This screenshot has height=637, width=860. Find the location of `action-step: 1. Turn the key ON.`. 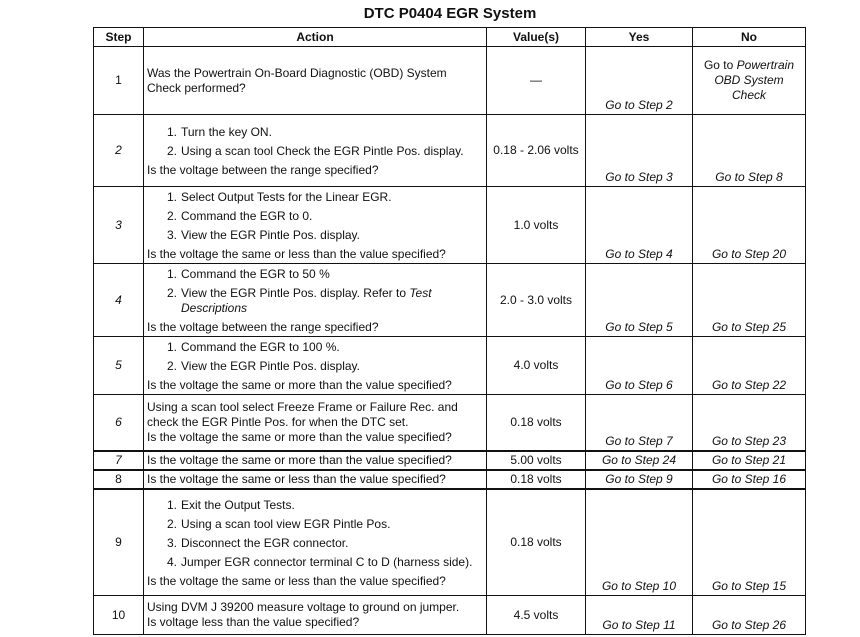

action-step: 1. Turn the key ON. is located at coordinates (321, 132).